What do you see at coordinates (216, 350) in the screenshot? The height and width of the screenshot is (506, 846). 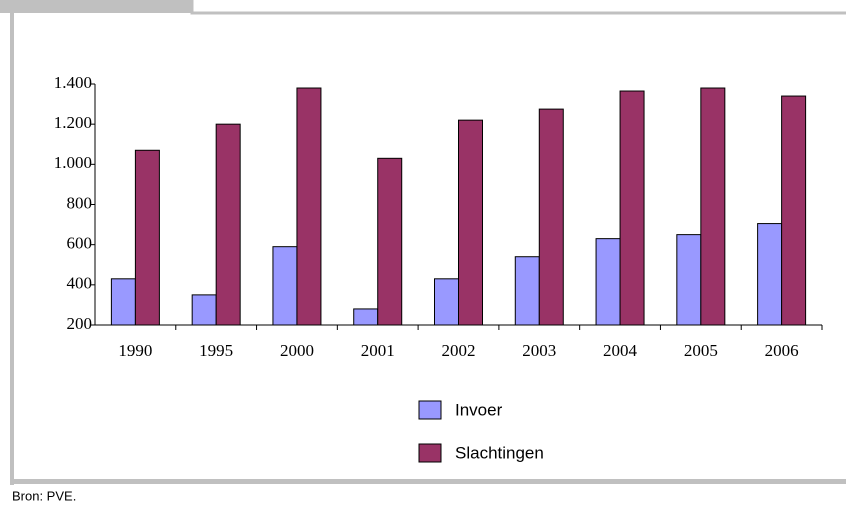 I see `x-tick-label: 1995` at bounding box center [216, 350].